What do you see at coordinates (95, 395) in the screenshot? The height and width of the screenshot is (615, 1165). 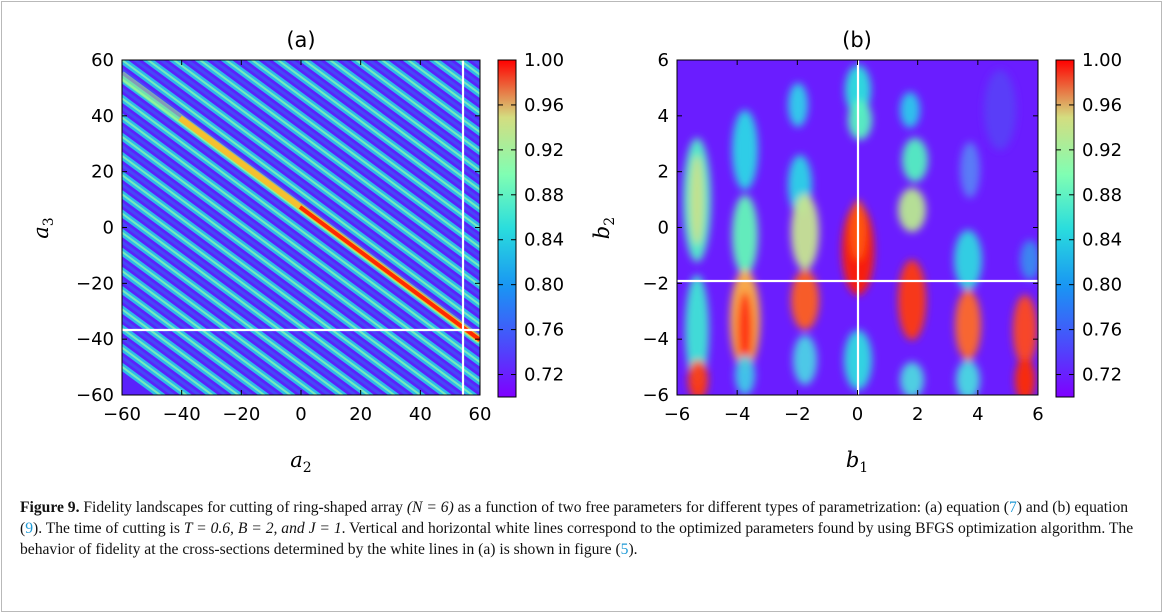 I see `y-tick-label: −60` at bounding box center [95, 395].